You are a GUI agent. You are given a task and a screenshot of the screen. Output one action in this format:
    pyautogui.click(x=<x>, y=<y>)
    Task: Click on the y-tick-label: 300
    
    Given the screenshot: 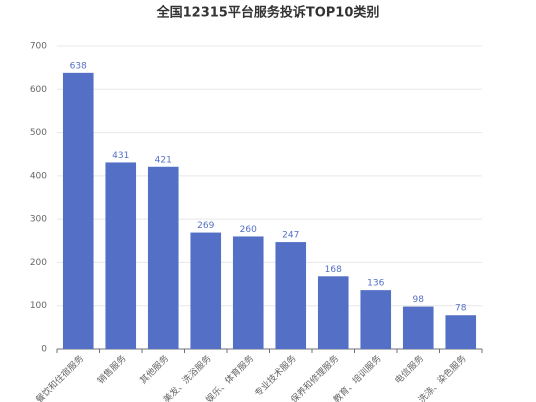 What is the action you would take?
    pyautogui.click(x=38, y=220)
    